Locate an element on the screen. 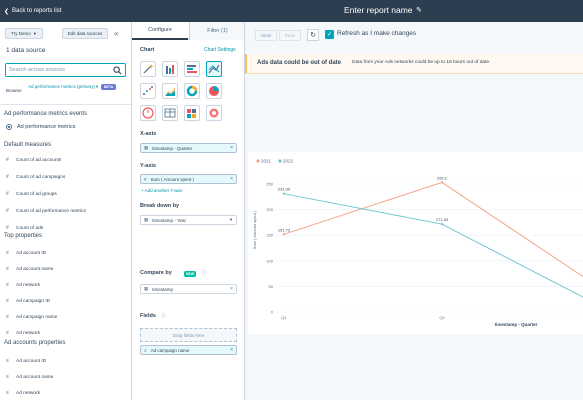  redo-button: Redo is located at coordinates (290, 35).